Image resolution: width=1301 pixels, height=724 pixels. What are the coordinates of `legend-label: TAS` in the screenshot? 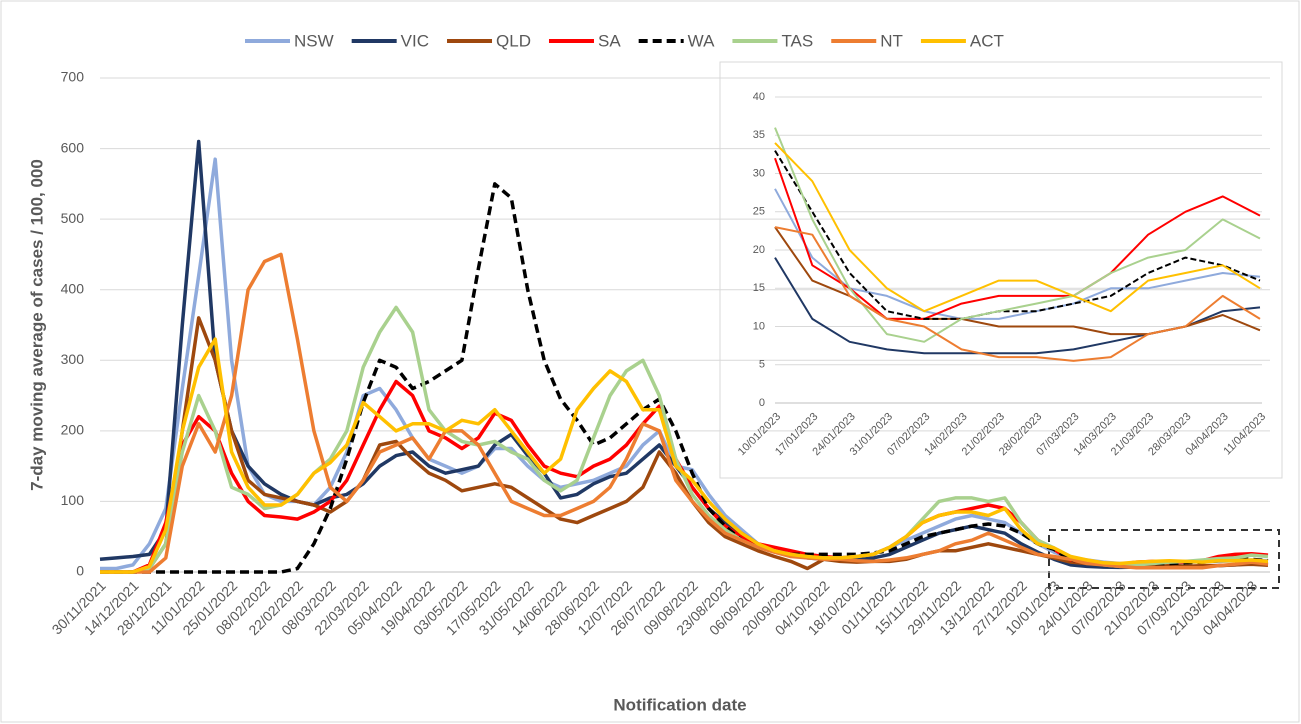 It's located at (797, 40).